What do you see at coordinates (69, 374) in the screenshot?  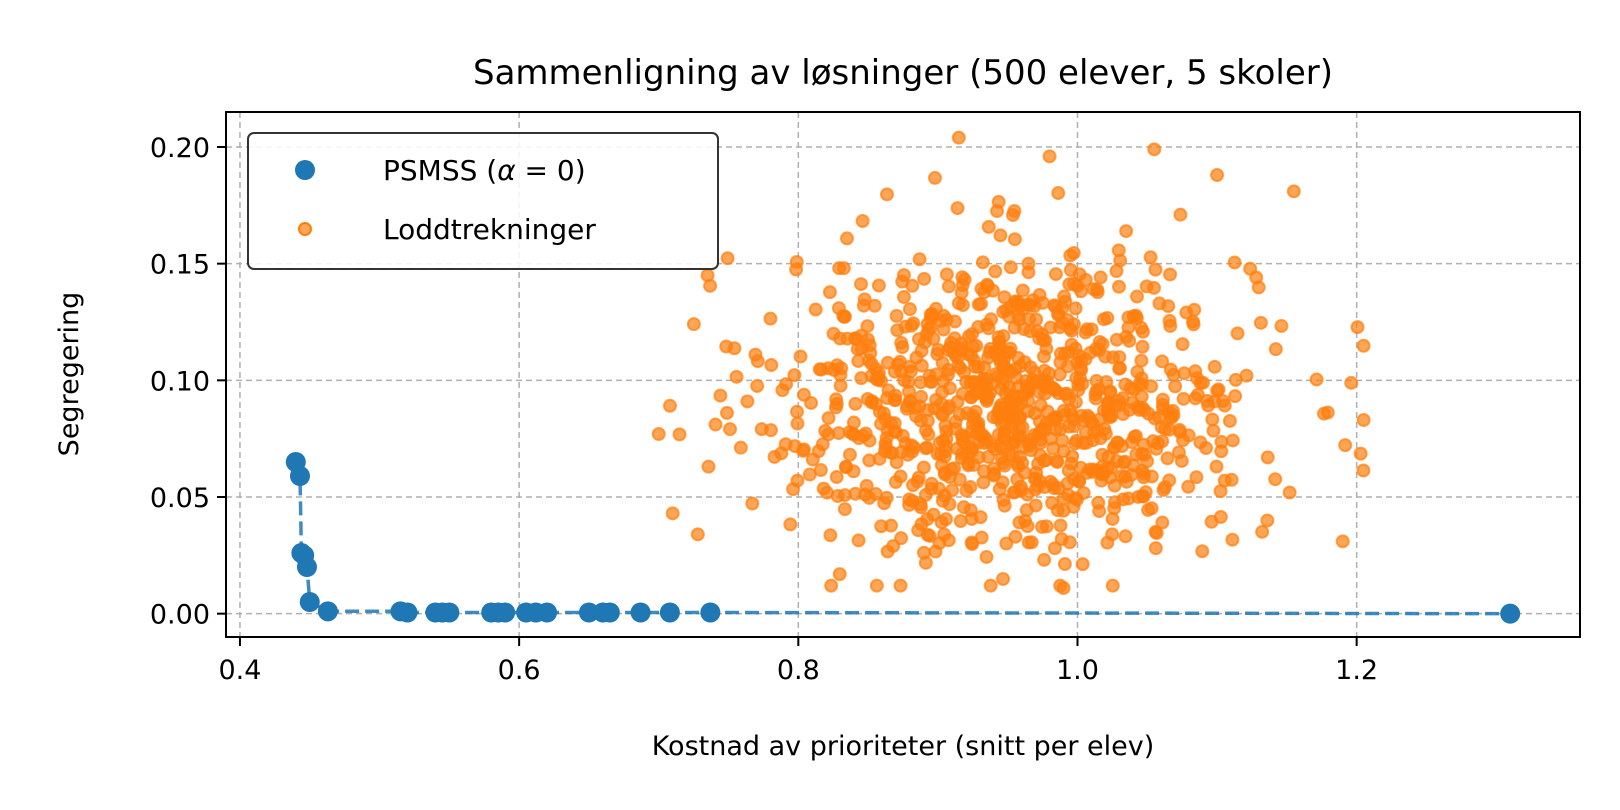 I see `y-axis-label: Segregering` at bounding box center [69, 374].